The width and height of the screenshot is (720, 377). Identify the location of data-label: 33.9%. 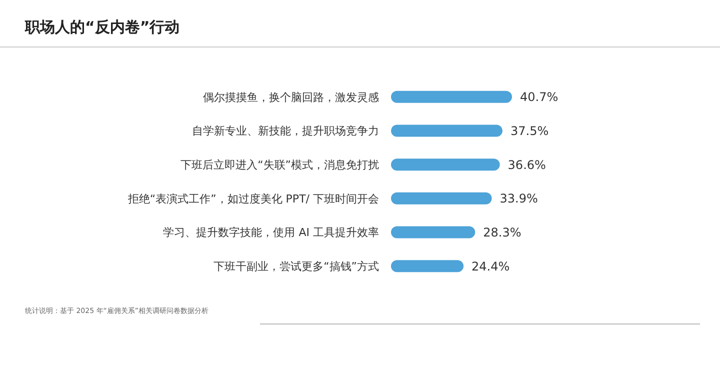
(519, 199).